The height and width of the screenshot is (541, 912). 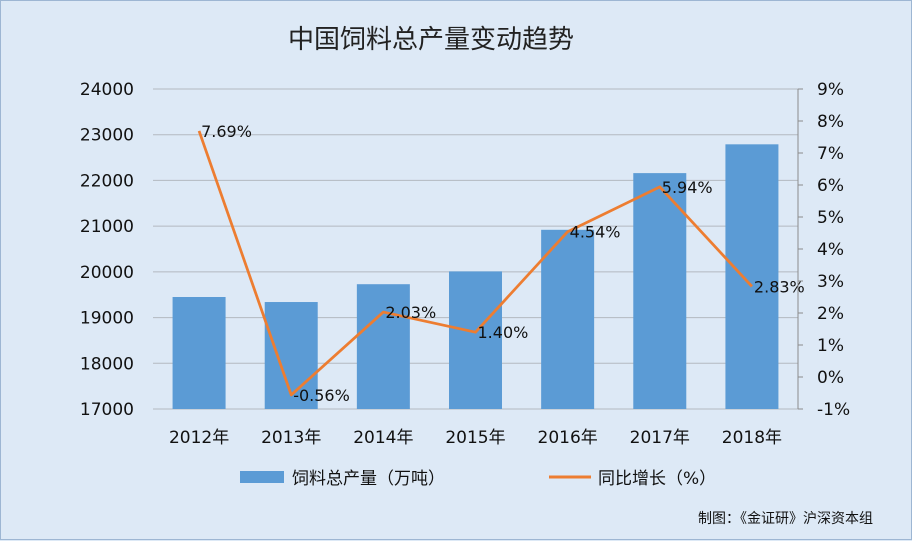 I want to click on y-right-tick-label: -1%, so click(x=833, y=410).